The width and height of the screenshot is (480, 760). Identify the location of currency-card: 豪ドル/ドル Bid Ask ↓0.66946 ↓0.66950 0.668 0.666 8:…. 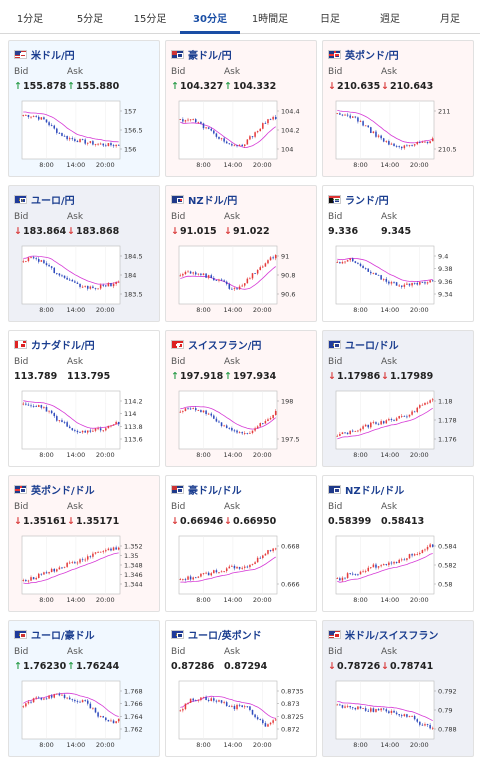
(241, 543).